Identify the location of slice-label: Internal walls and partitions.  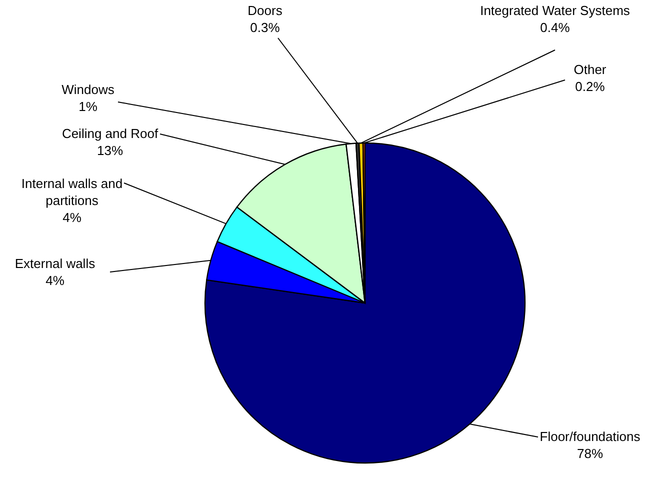
(72, 192).